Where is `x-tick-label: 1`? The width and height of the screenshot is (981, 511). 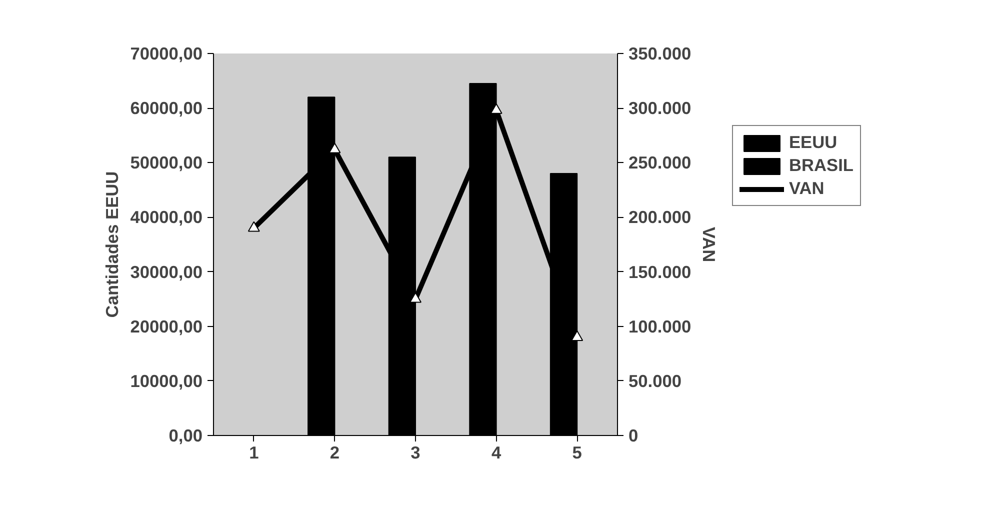
x-tick-label: 1 is located at coordinates (254, 452).